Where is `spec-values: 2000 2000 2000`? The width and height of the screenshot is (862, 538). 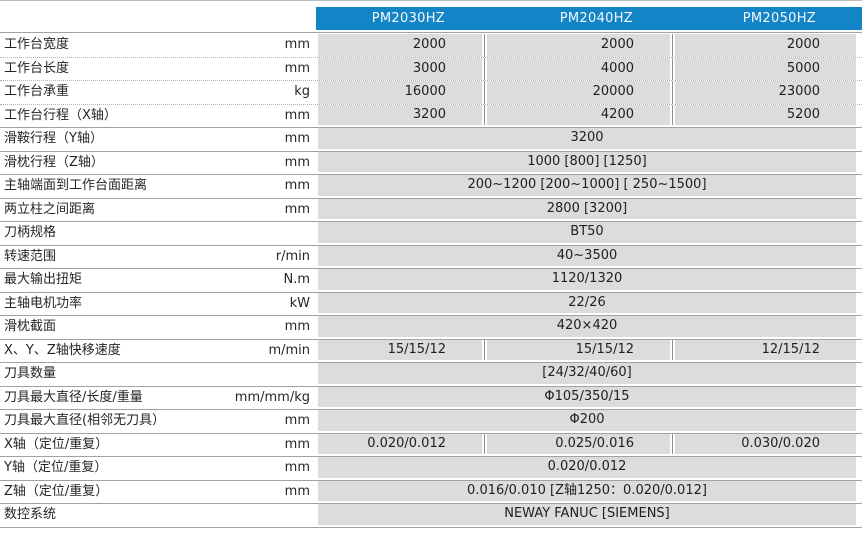
spec-values: 2000 2000 2000 is located at coordinates (587, 45).